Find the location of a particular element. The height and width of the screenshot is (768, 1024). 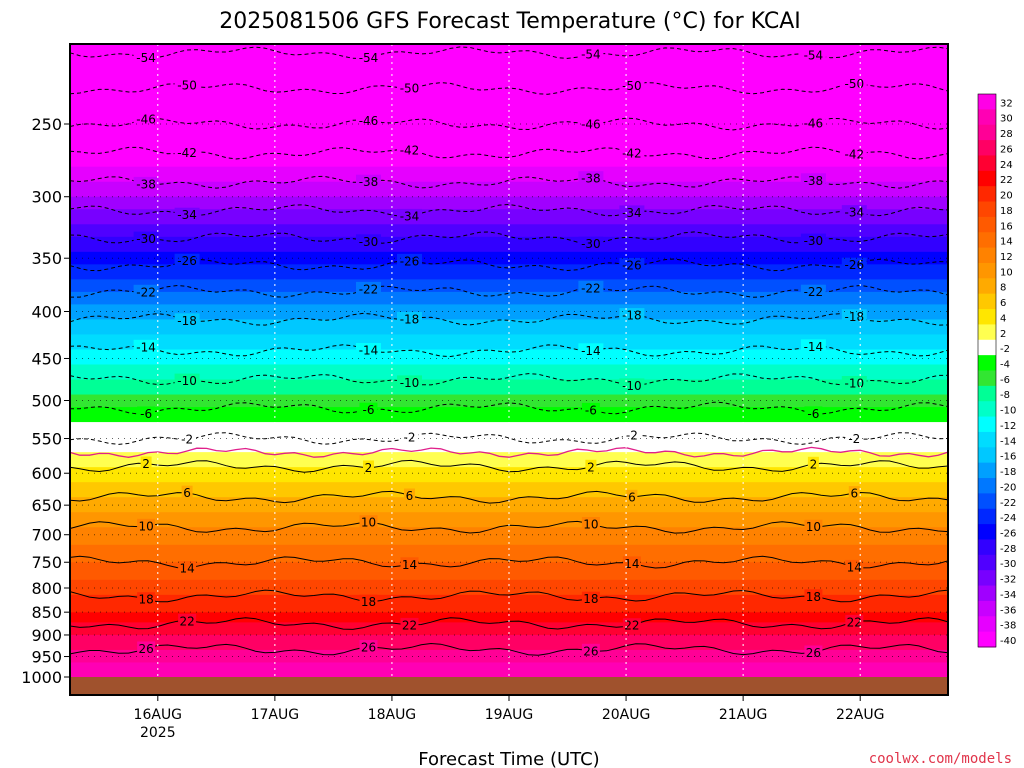

contour-label: -22 is located at coordinates (591, 288).